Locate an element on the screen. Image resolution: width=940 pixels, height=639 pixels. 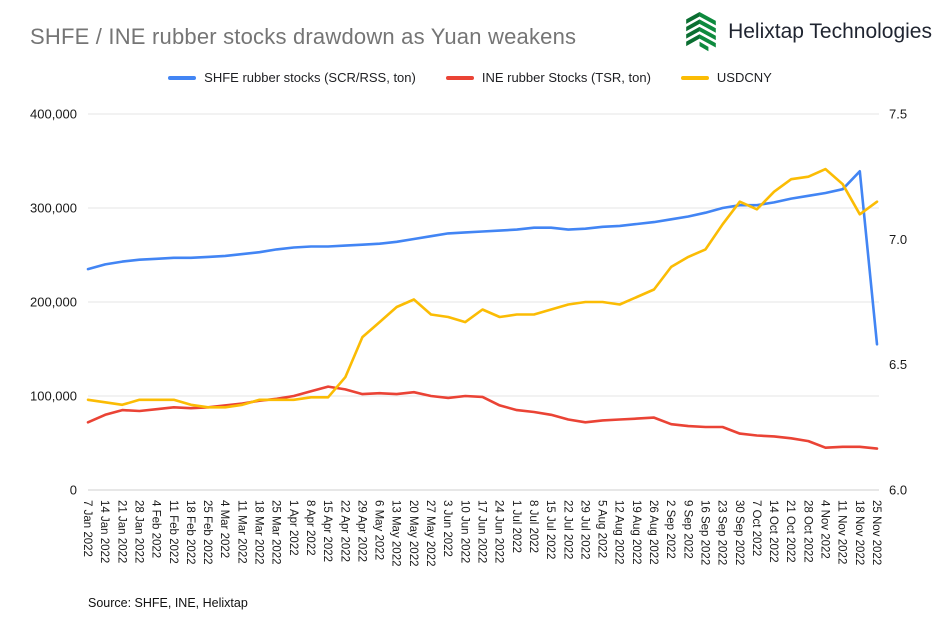
x-axis-label: 8 Jul 2022 is located at coordinates (533, 526).